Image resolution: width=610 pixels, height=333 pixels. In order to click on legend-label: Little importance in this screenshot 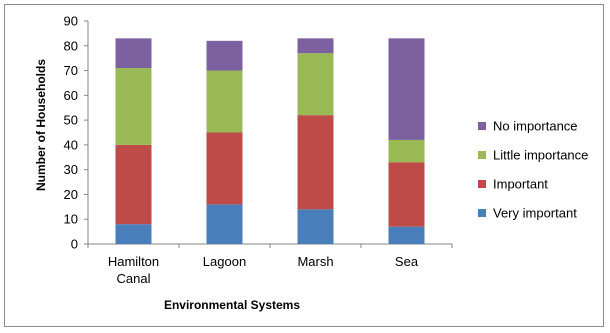, I will do `click(540, 155)`.